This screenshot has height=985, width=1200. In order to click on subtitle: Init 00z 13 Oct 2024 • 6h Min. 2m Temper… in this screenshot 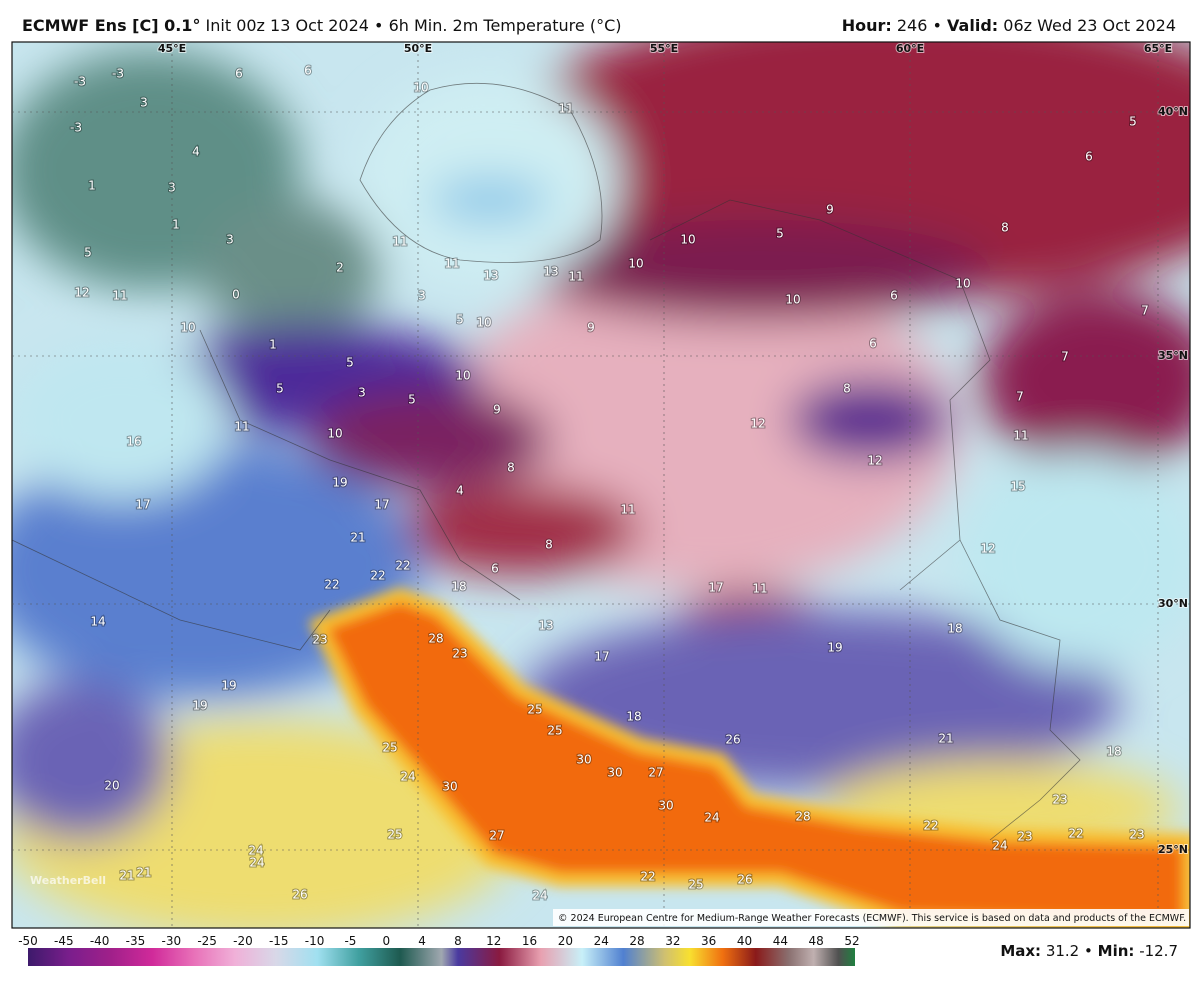, I will do `click(413, 25)`.